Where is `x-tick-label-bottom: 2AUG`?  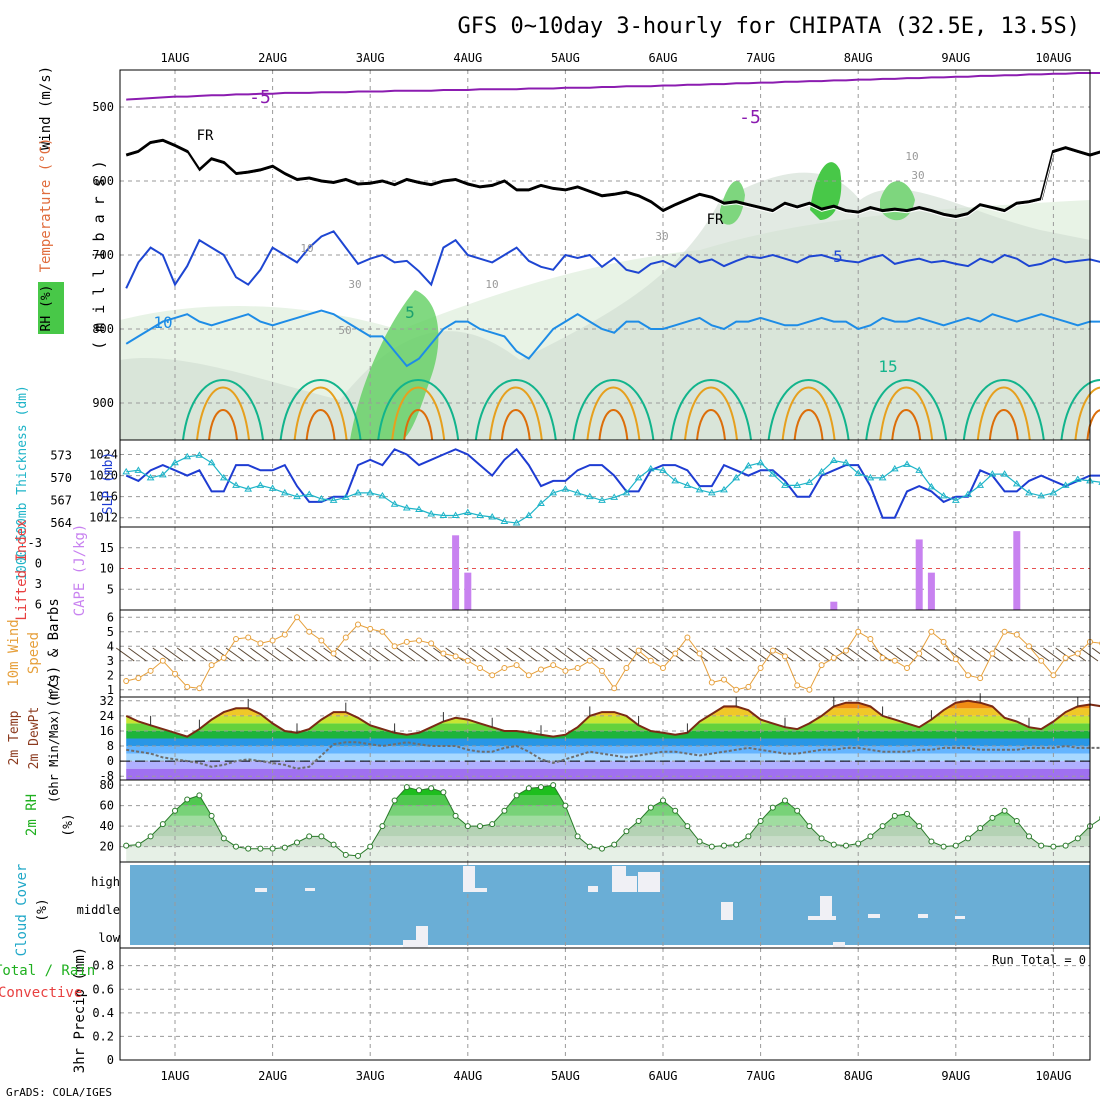
x-tick-label-bottom: 2AUG is located at coordinates (272, 1076).